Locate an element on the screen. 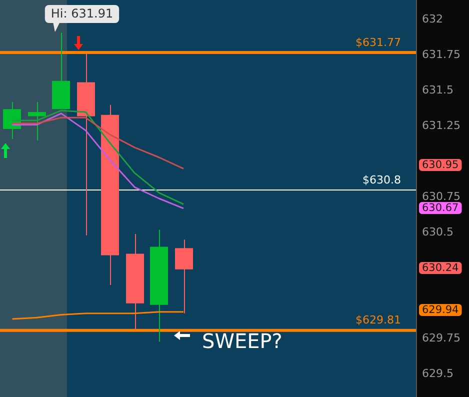 The image size is (469, 397). annotation: SWEEP? is located at coordinates (242, 341).